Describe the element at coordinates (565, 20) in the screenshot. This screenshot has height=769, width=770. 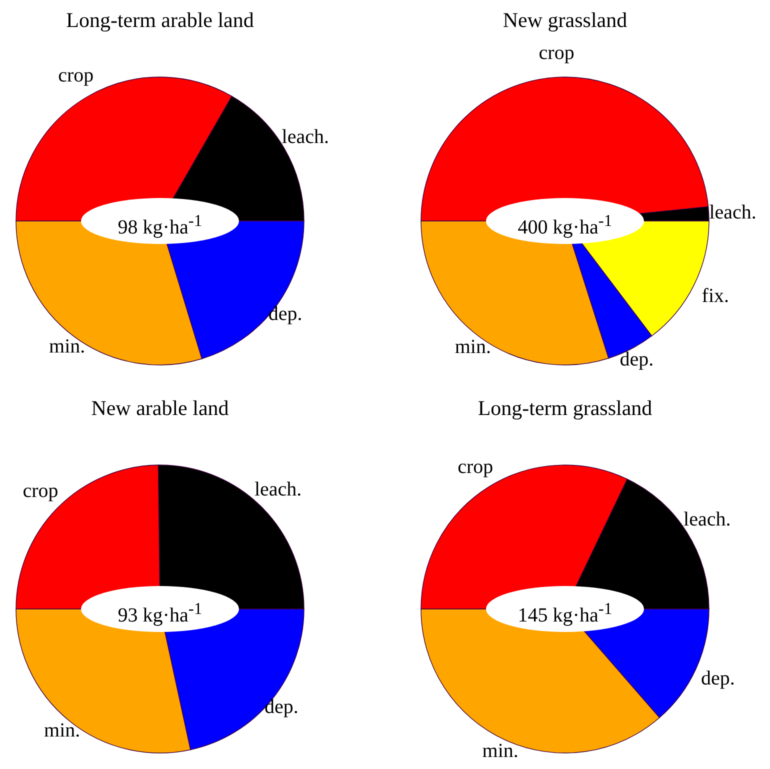
I see `chart-title: New grassland` at that location.